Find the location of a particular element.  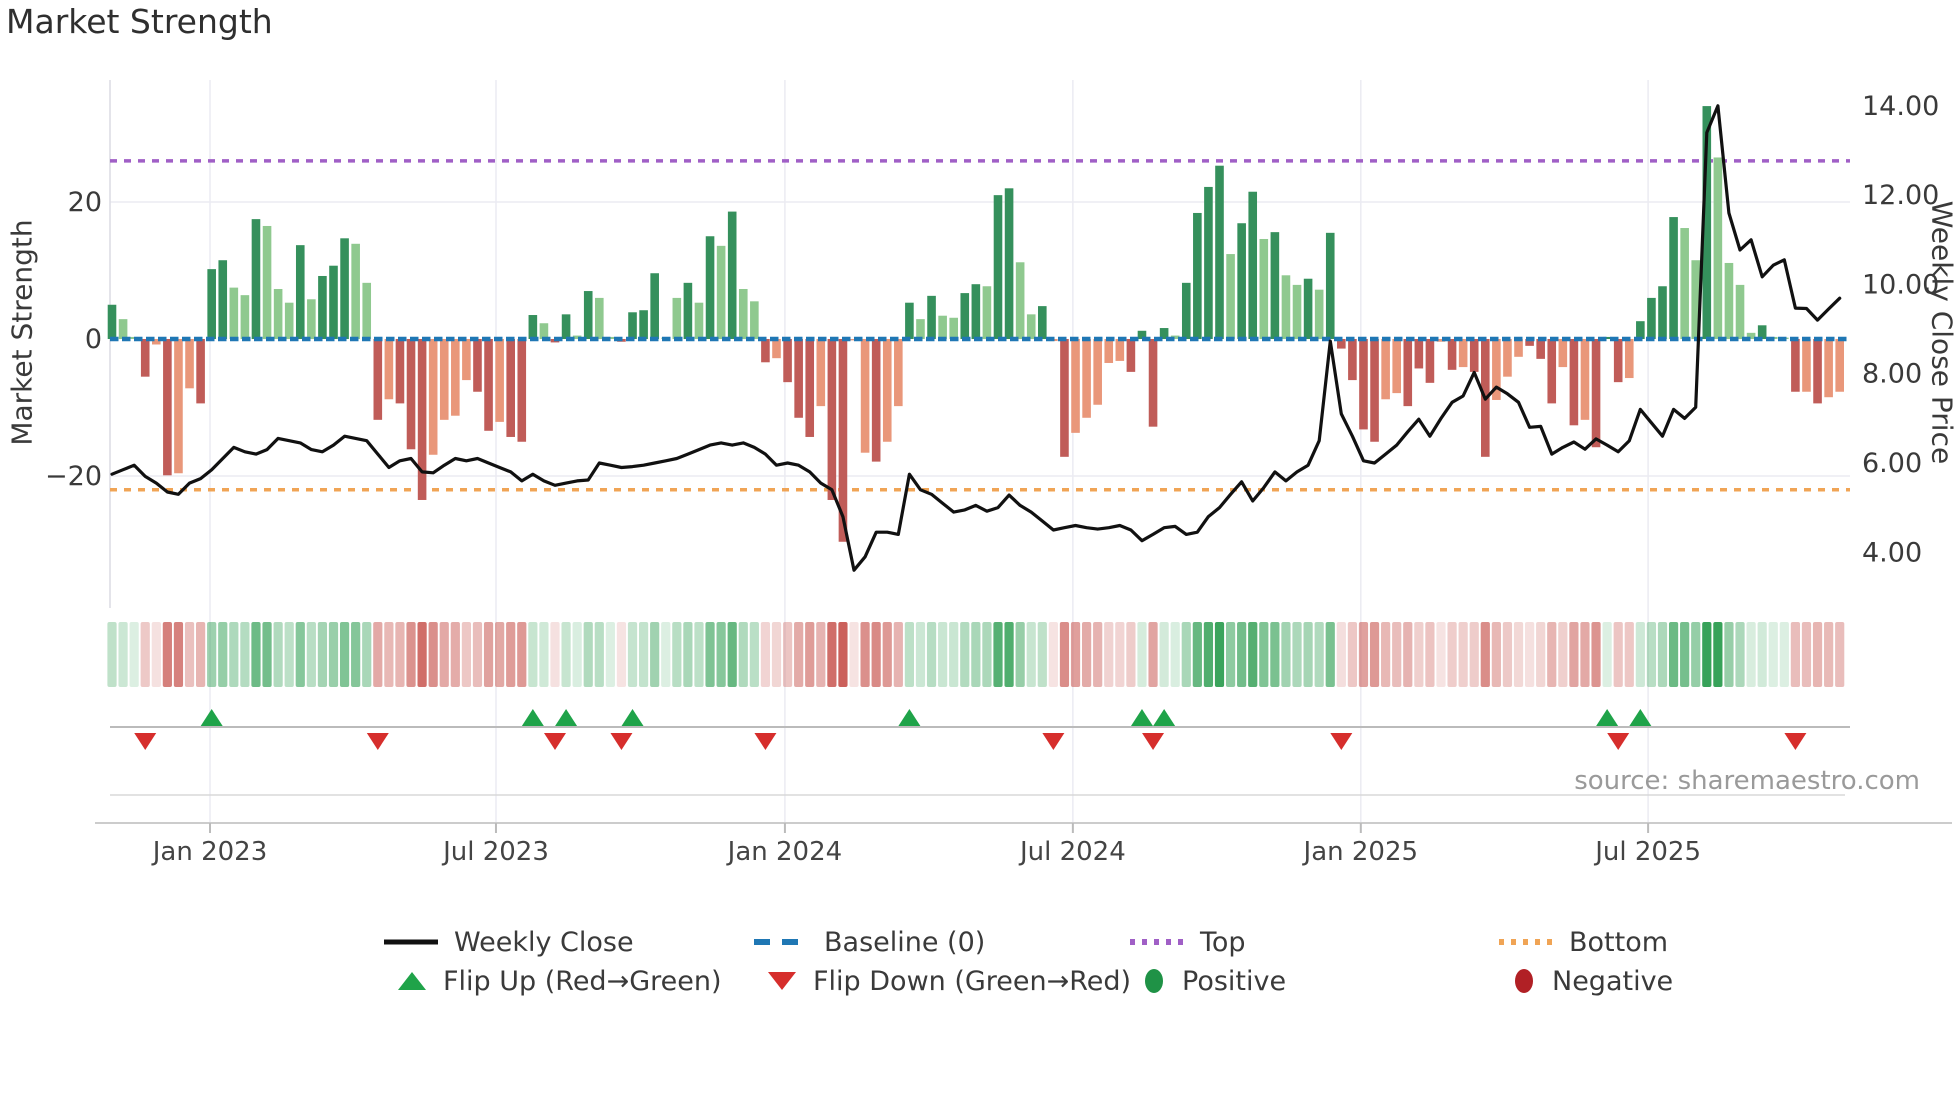

x-tick-label: Jan 2023 is located at coordinates (209, 852).